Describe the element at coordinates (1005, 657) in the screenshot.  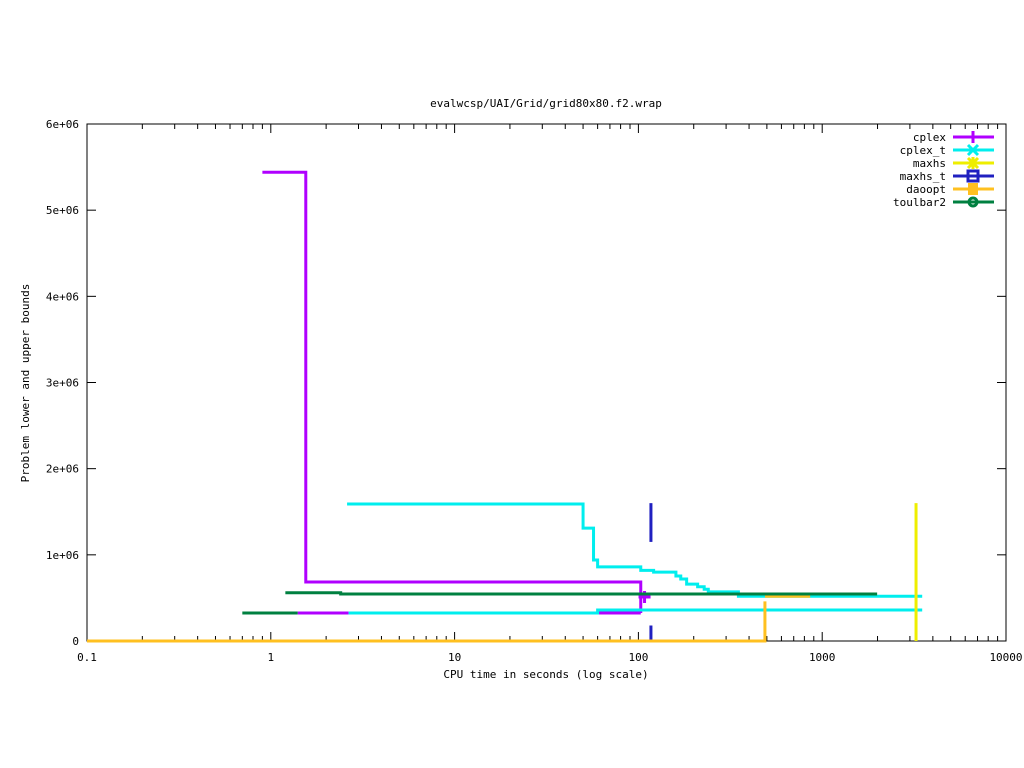
I see `x-tick-label: 10000` at that location.